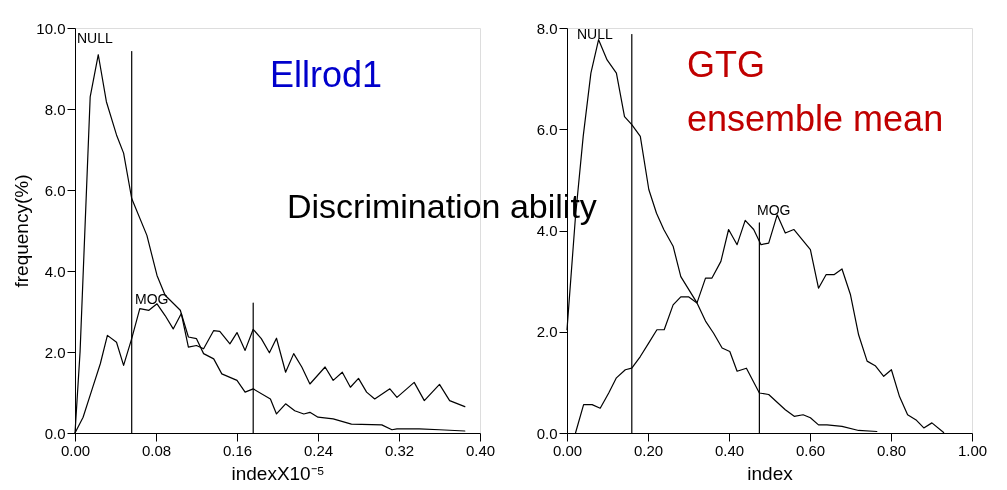  What do you see at coordinates (237, 450) in the screenshot?
I see `x-tick-label: 0.16` at bounding box center [237, 450].